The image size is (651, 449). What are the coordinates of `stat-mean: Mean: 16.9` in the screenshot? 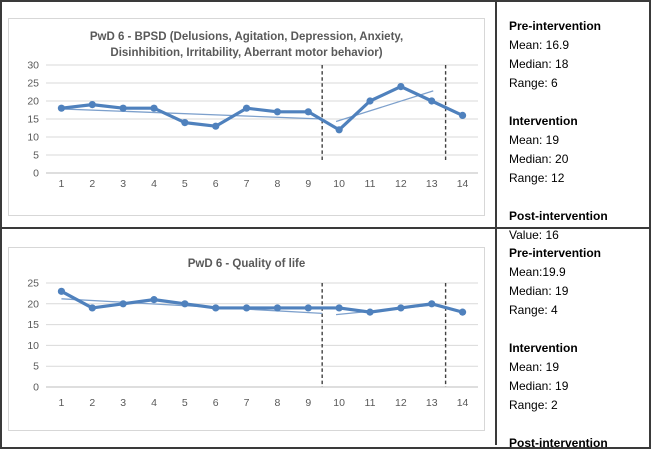 It's located at (539, 45).